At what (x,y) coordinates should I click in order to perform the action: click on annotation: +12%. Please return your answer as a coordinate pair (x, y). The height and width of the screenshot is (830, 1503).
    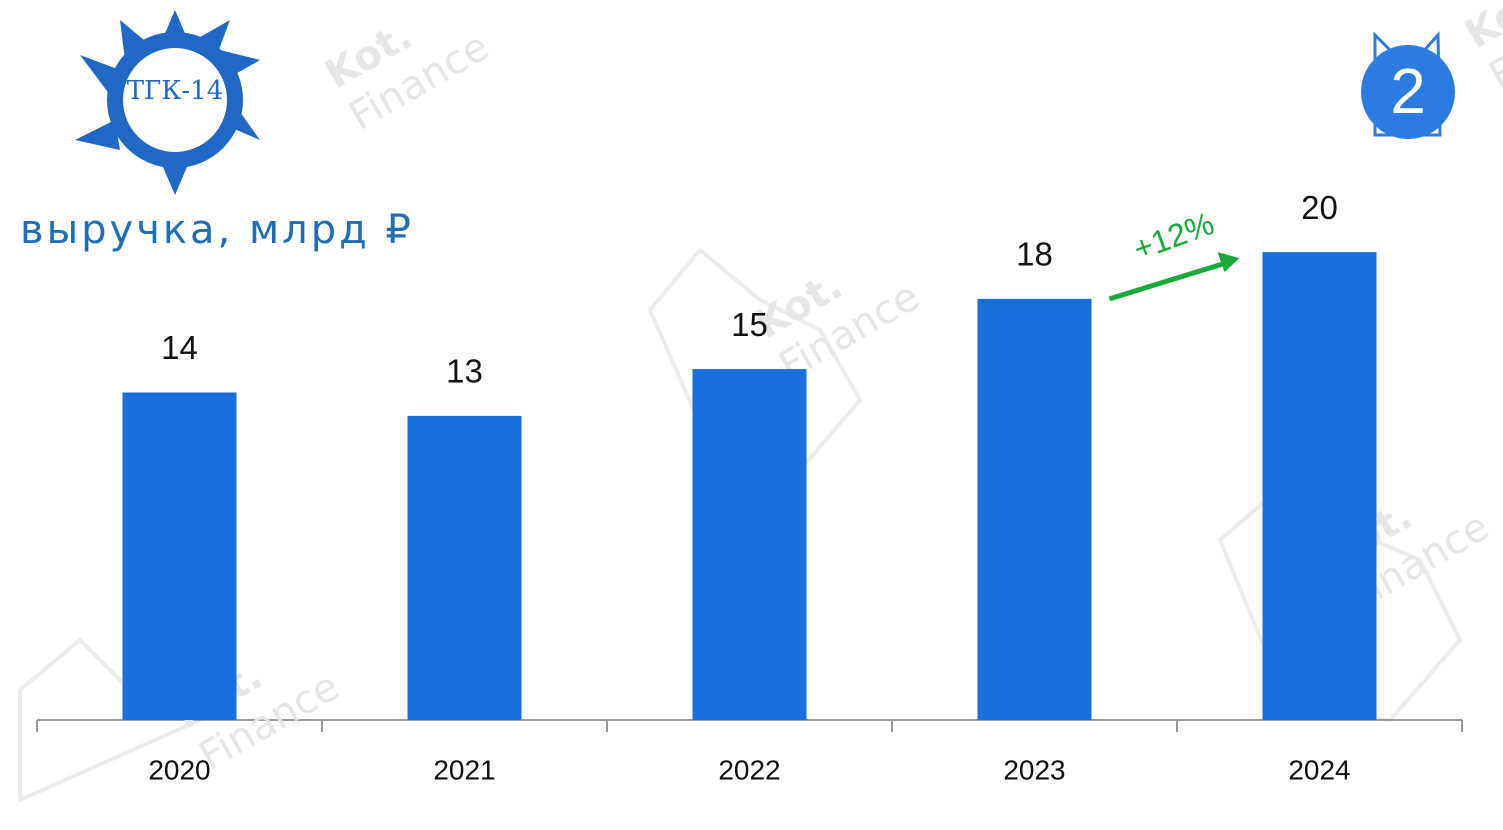
    Looking at the image, I should click on (1174, 236).